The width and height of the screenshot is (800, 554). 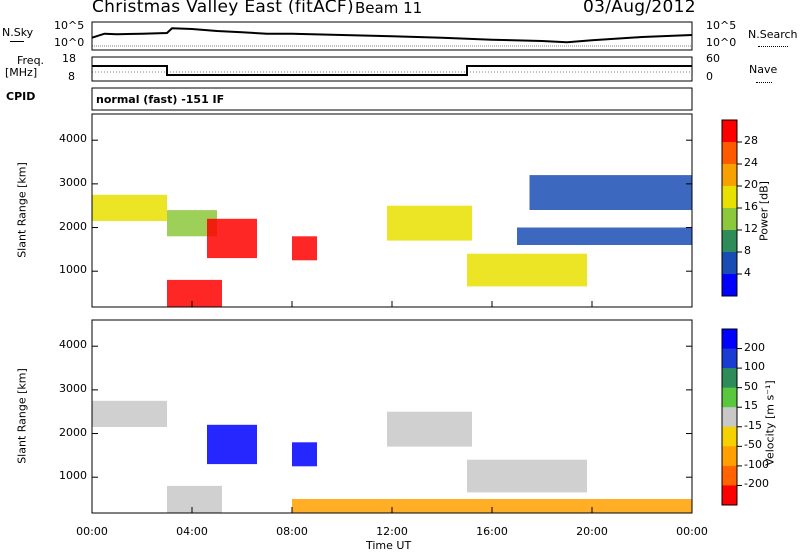 What do you see at coordinates (223, 8) in the screenshot?
I see `chart-title: Christmas Valley East (fitACF)` at bounding box center [223, 8].